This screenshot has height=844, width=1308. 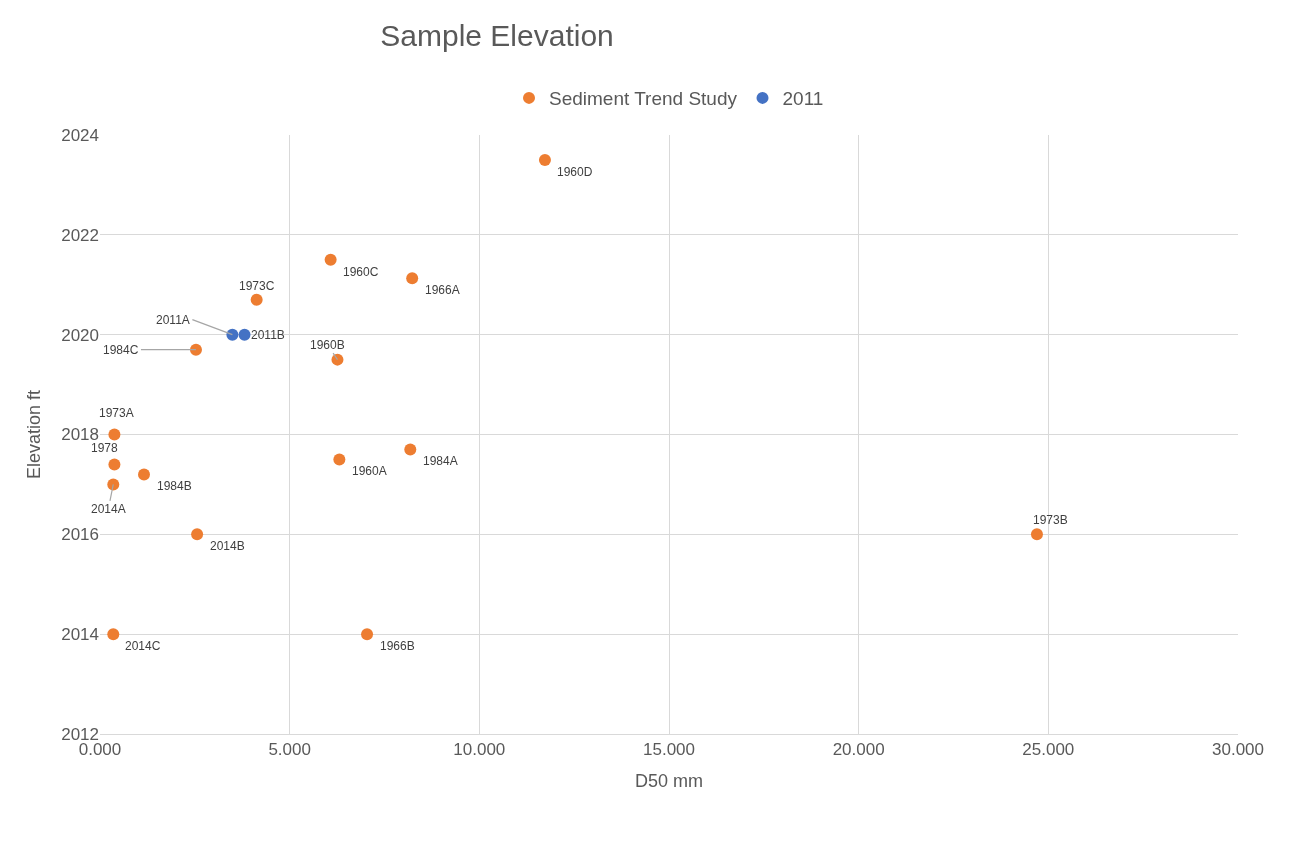 What do you see at coordinates (327, 345) in the screenshot?
I see `annotation: 1960B` at bounding box center [327, 345].